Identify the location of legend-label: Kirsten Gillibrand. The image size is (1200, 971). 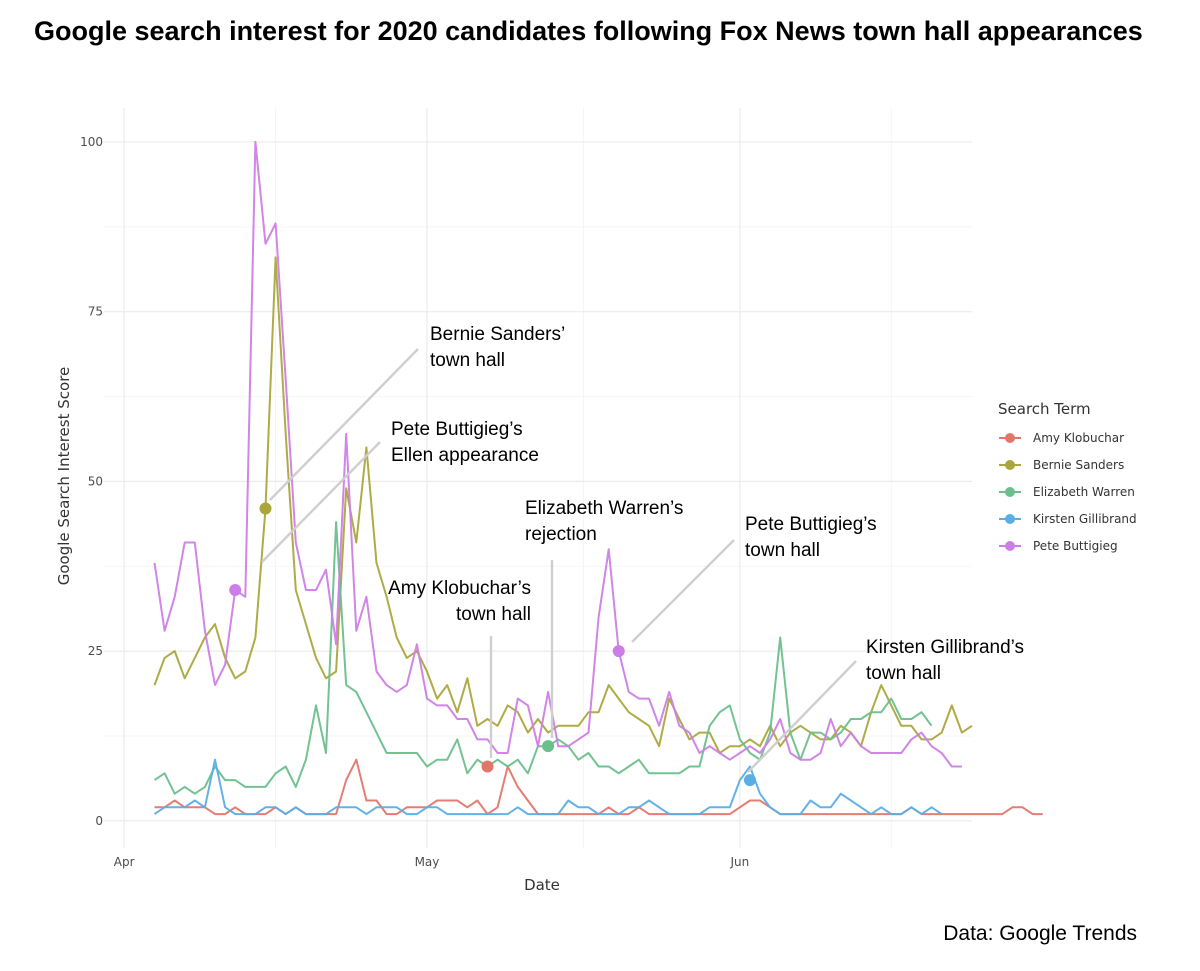
(1085, 519).